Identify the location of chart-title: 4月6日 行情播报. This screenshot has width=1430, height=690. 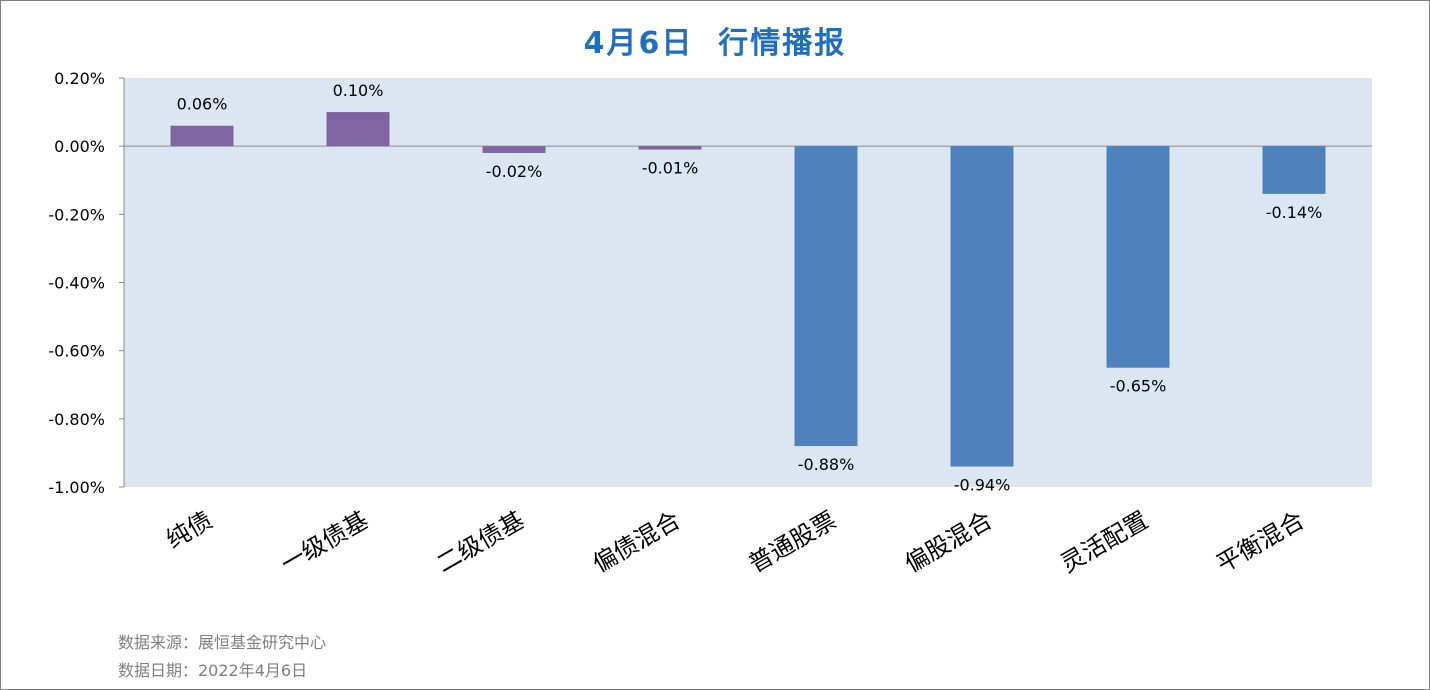
(715, 43).